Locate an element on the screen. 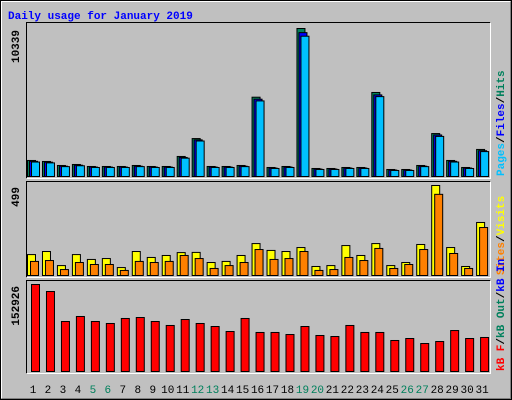 The image size is (512, 400). x-tick-label: 26 is located at coordinates (407, 391).